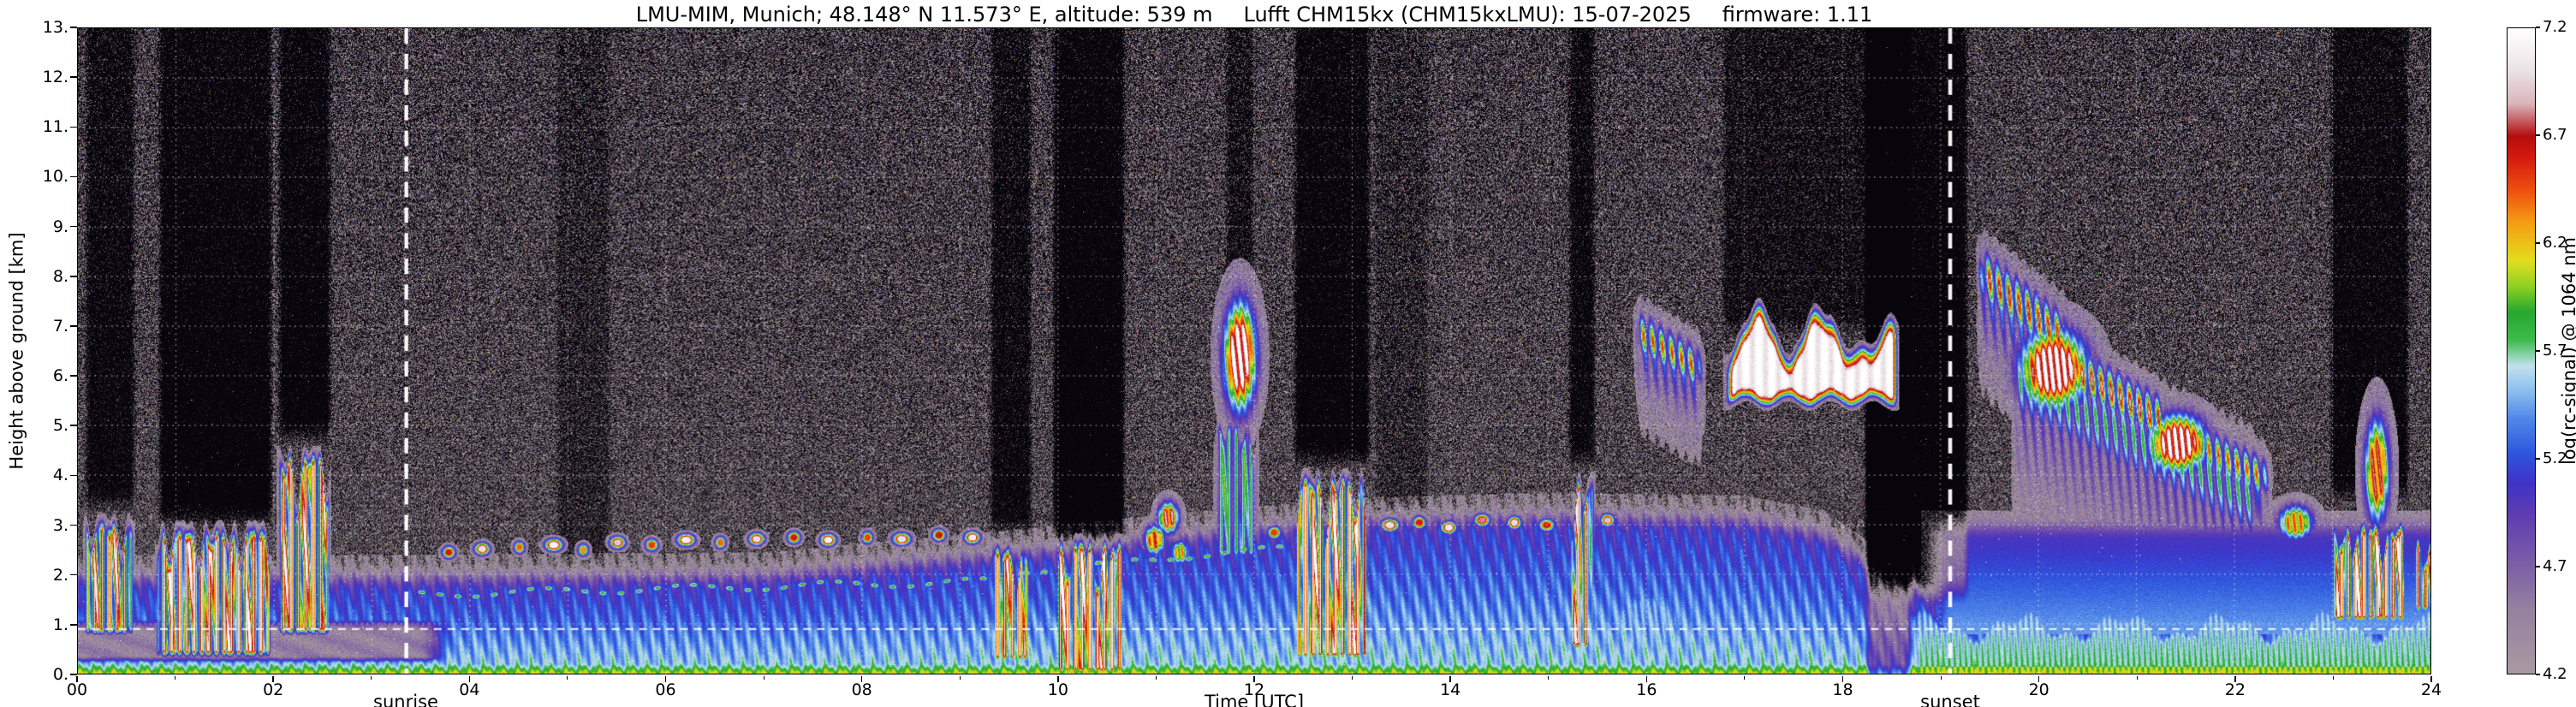 Image resolution: width=2576 pixels, height=707 pixels. What do you see at coordinates (2555, 27) in the screenshot?
I see `colorbar-tick-label: 7.2` at bounding box center [2555, 27].